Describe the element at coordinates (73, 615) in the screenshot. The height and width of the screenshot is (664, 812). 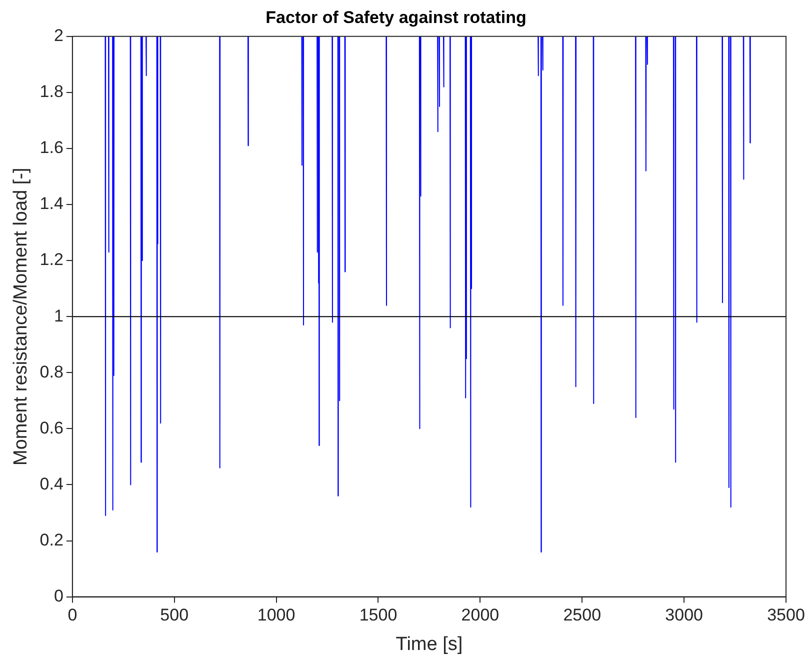
I see `x-tick-label: 0` at that location.